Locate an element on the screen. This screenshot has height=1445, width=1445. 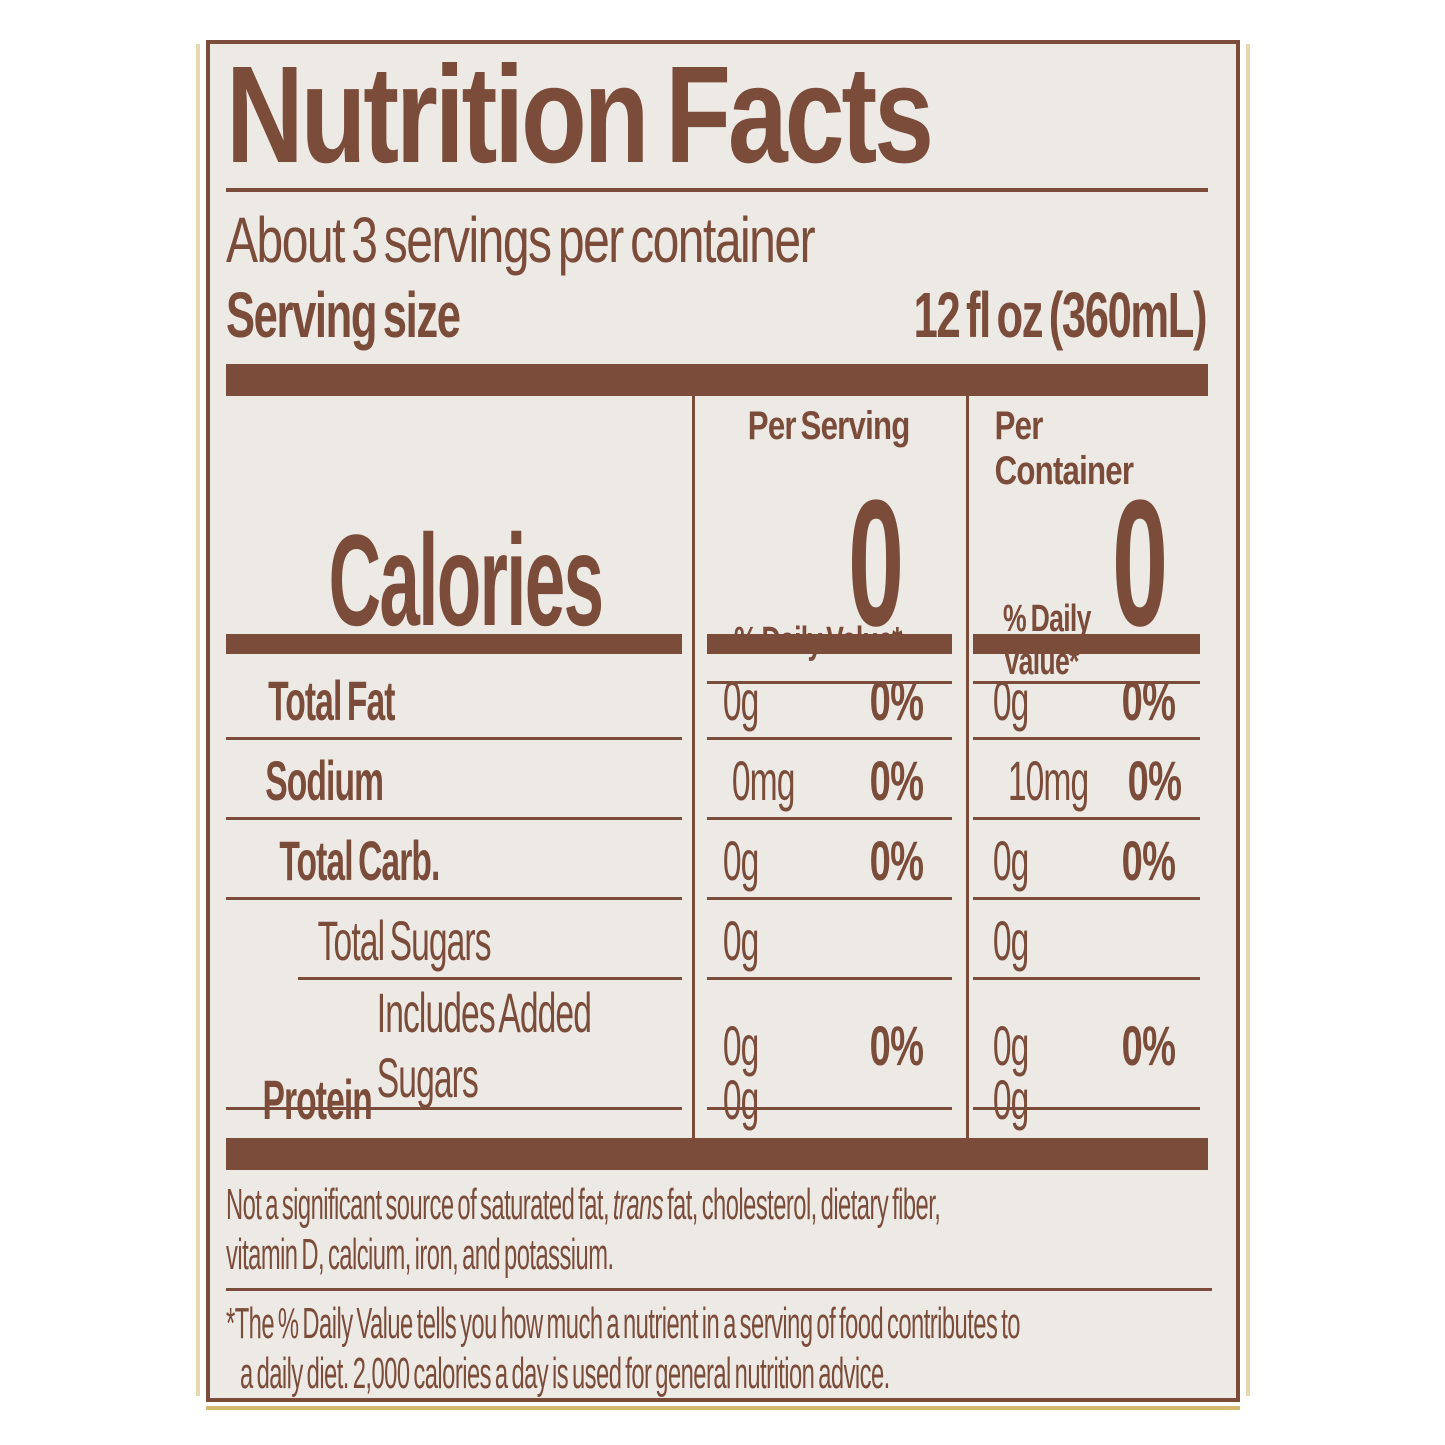
serving-size-value: 12 fl oz (360mL) is located at coordinates (1060, 315).